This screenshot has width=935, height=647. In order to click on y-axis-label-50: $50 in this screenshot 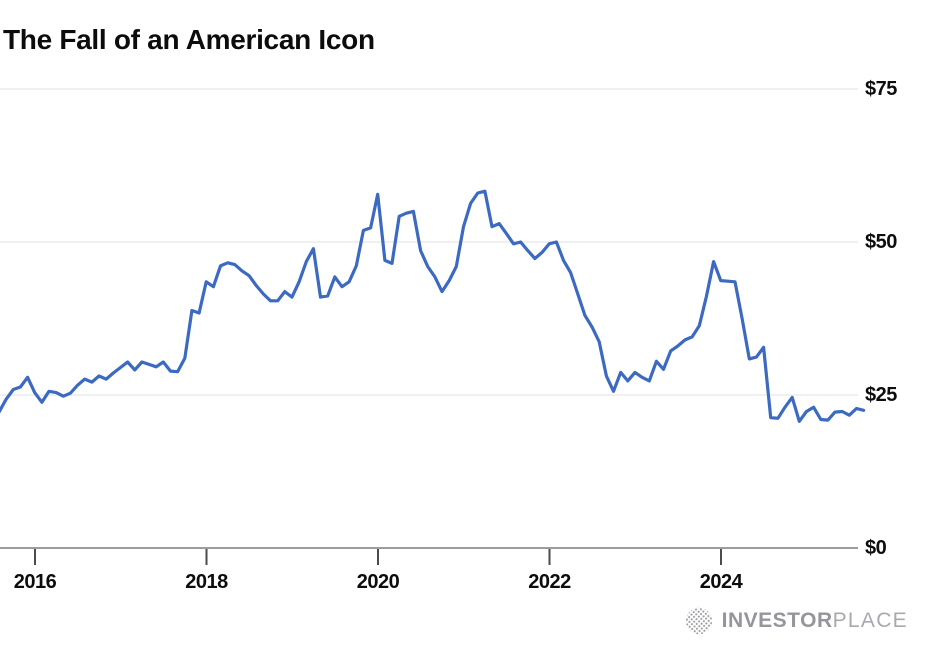, I will do `click(881, 242)`.